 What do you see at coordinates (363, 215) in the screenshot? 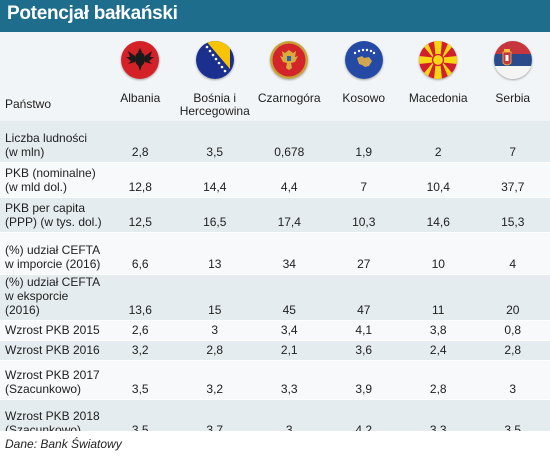
I see `table-cell: 10,3` at bounding box center [363, 215].